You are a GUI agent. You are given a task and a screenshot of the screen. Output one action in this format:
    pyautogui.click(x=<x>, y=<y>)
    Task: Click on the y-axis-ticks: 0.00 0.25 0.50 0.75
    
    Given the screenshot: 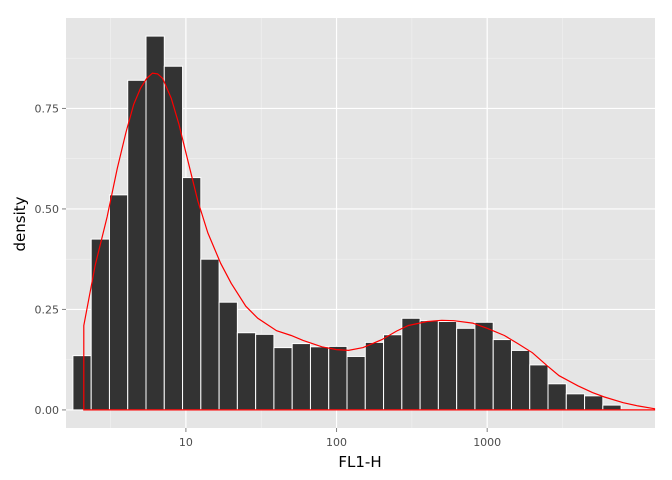 What is the action you would take?
    pyautogui.click(x=50, y=259)
    